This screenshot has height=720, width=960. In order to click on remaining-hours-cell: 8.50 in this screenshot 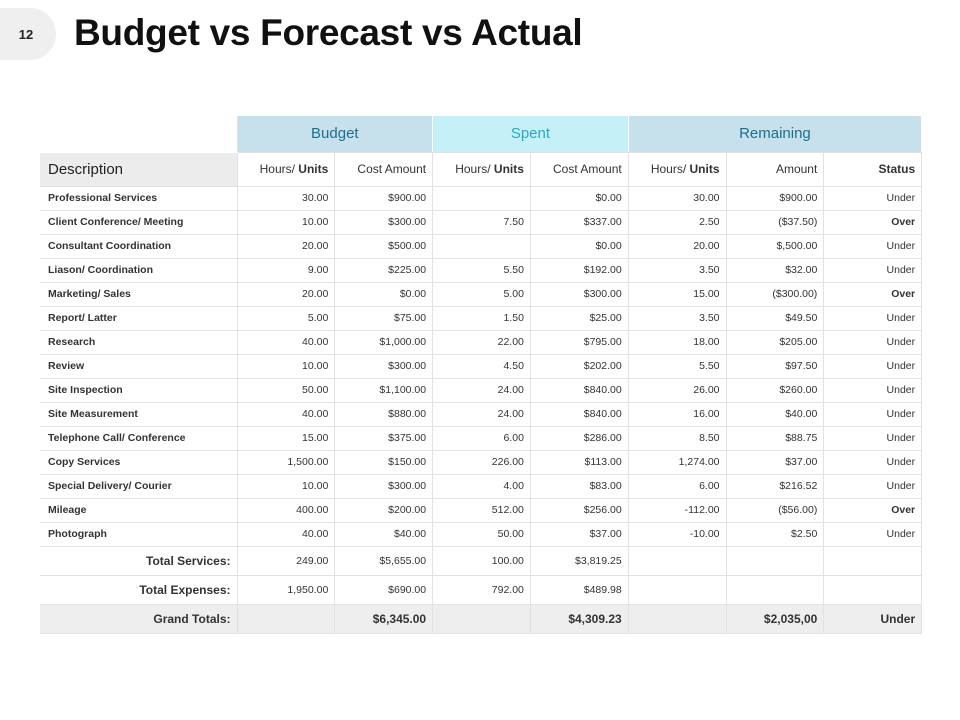, I will do `click(677, 438)`.